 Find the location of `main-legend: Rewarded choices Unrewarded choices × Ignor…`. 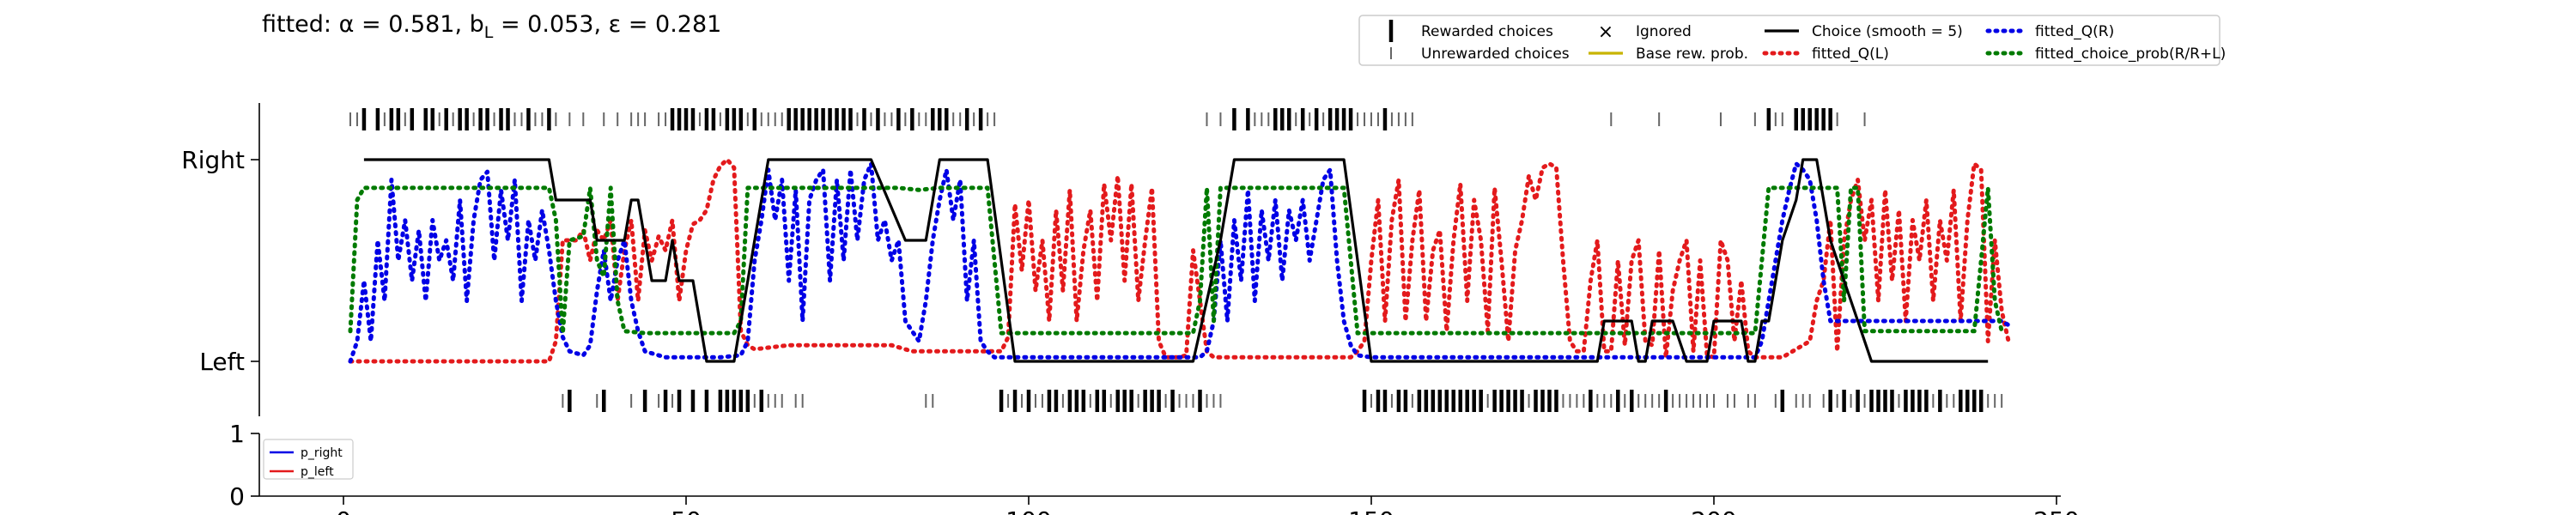

main-legend: Rewarded choices Unrewarded choices × Ignor… is located at coordinates (1792, 40).